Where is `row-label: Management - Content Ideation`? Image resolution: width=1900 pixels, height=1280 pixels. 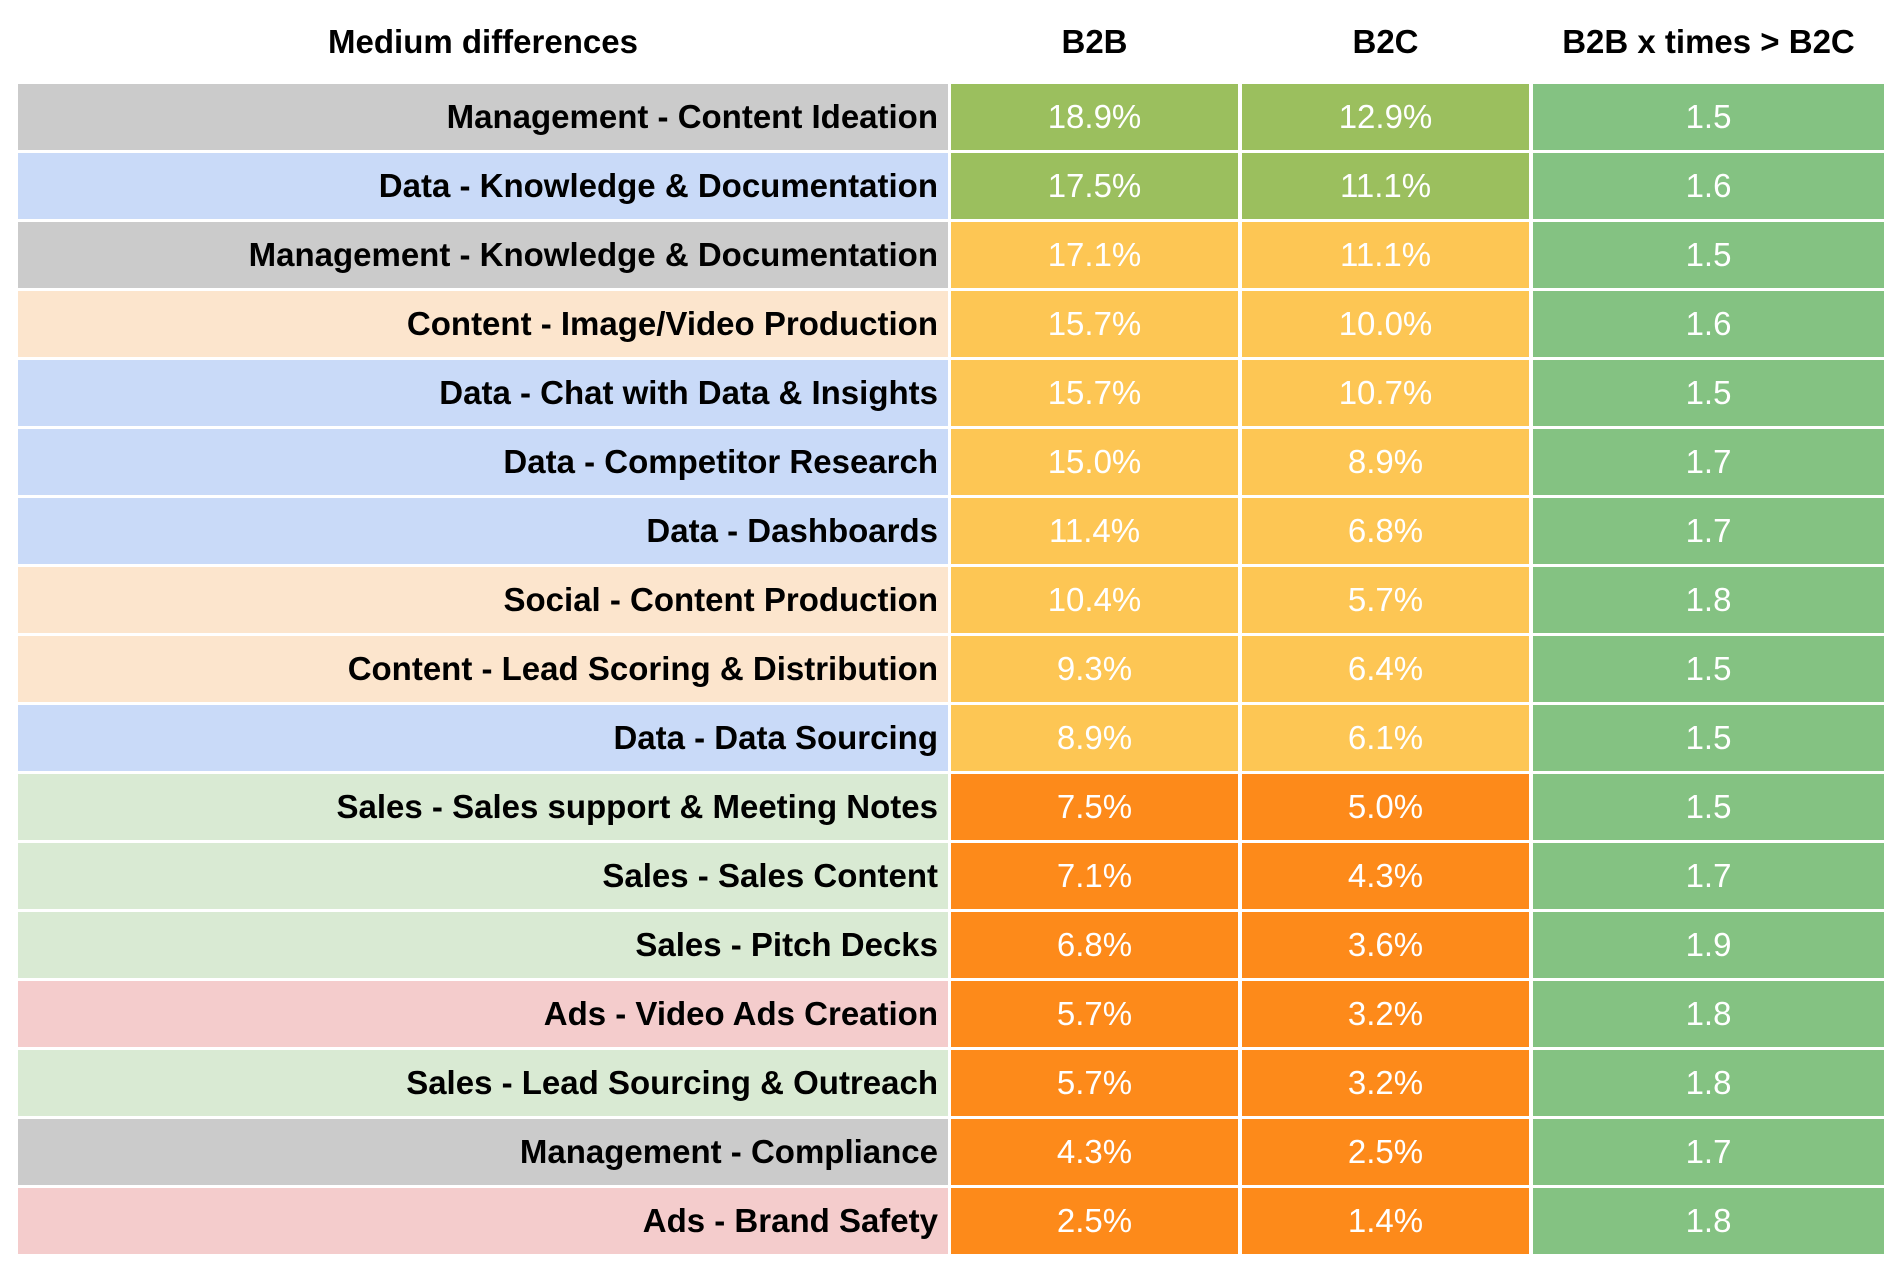
row-label: Management - Content Ideation is located at coordinates (483, 117).